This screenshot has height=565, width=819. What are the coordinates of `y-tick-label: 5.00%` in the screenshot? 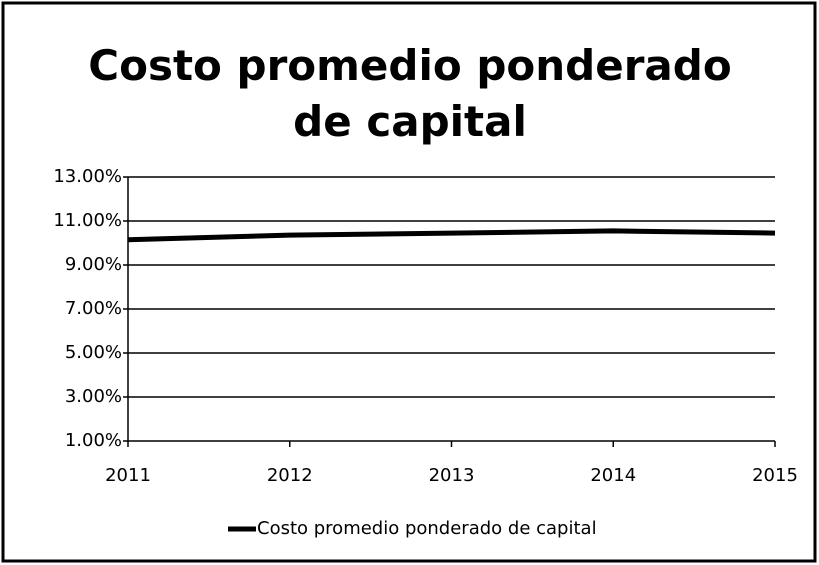 It's located at (93, 352).